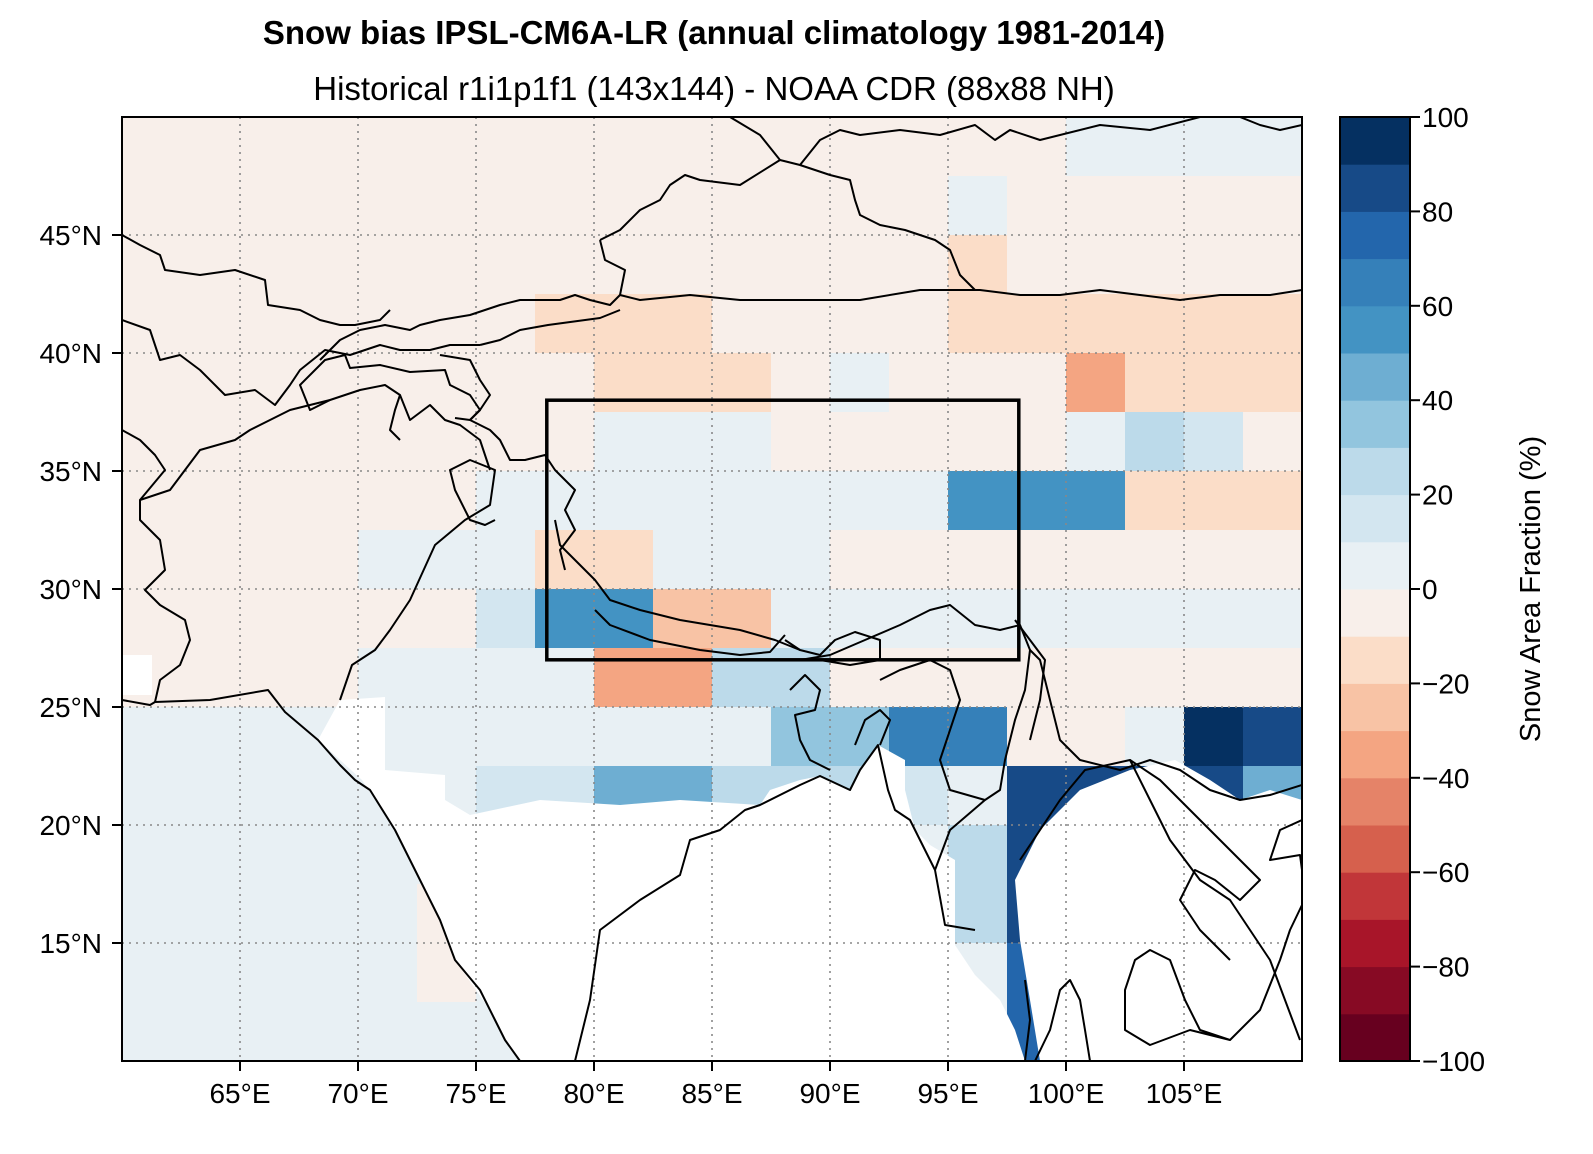  I want to click on kashmir-border, so click(445, 432).